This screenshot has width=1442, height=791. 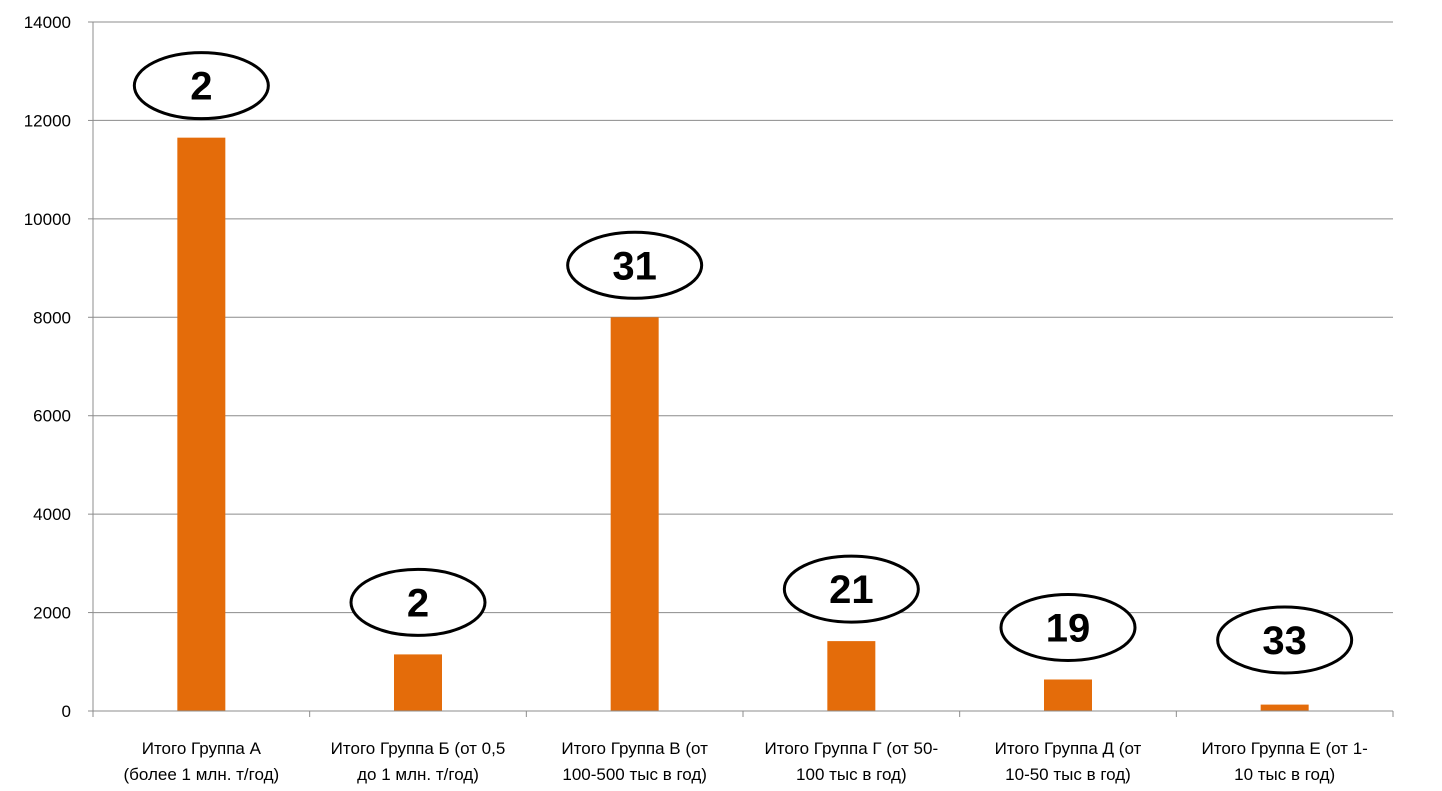 I want to click on callout-label: 33, so click(x=1284, y=641).